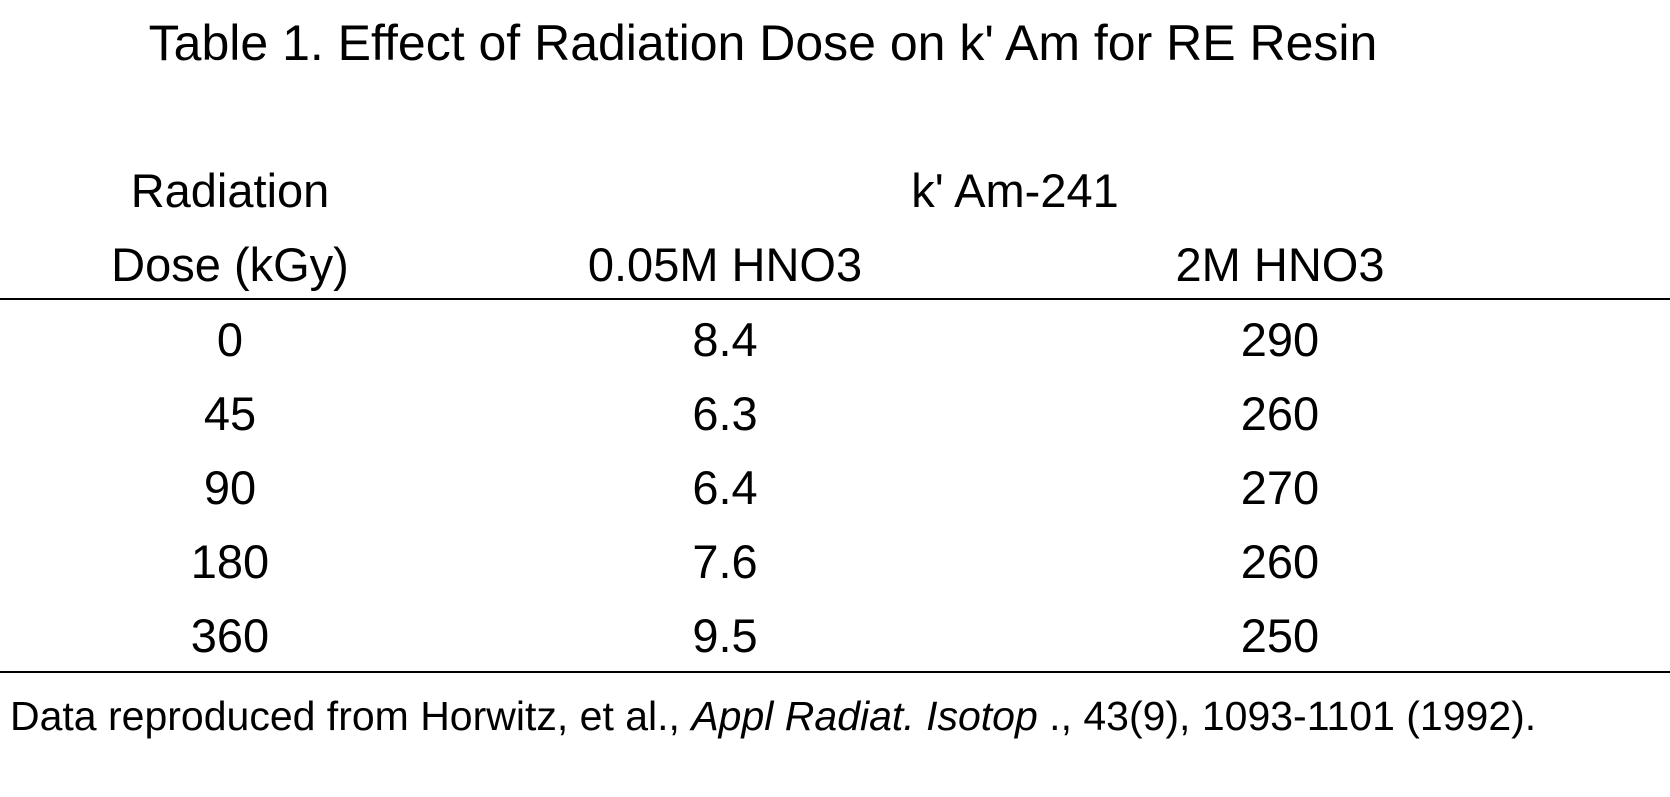 This screenshot has width=1670, height=797. What do you see at coordinates (725, 561) in the screenshot?
I see `low-acid-cell: 7.6` at bounding box center [725, 561].